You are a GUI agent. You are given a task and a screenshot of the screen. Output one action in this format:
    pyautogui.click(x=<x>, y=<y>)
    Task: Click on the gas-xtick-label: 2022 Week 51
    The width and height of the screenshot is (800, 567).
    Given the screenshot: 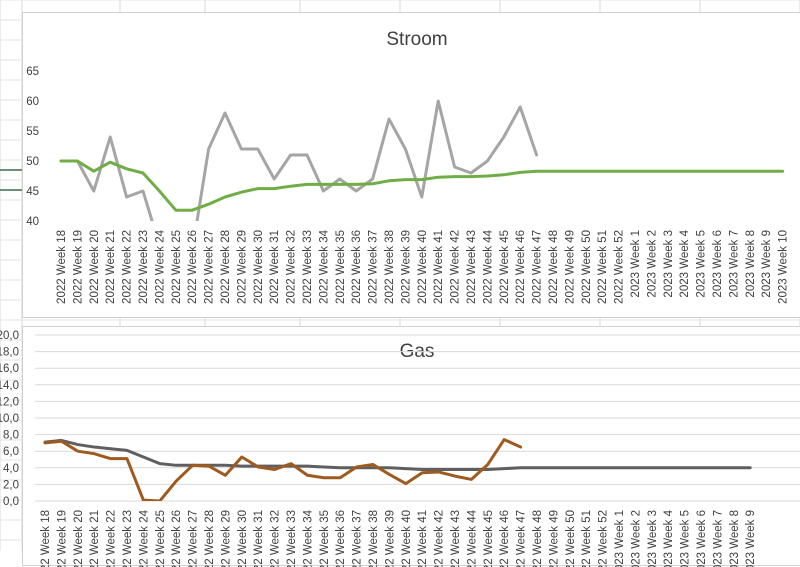 What is the action you would take?
    pyautogui.click(x=587, y=538)
    